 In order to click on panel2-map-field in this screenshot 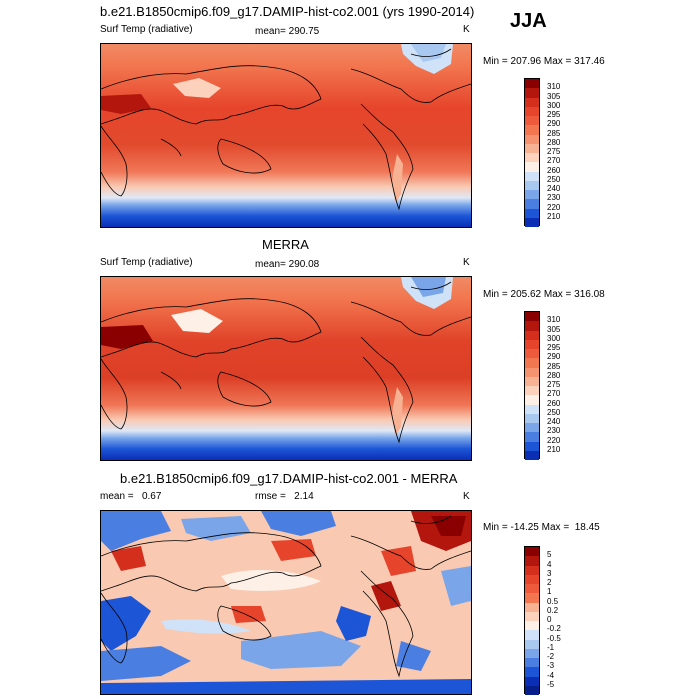, I will do `click(286, 368)`.